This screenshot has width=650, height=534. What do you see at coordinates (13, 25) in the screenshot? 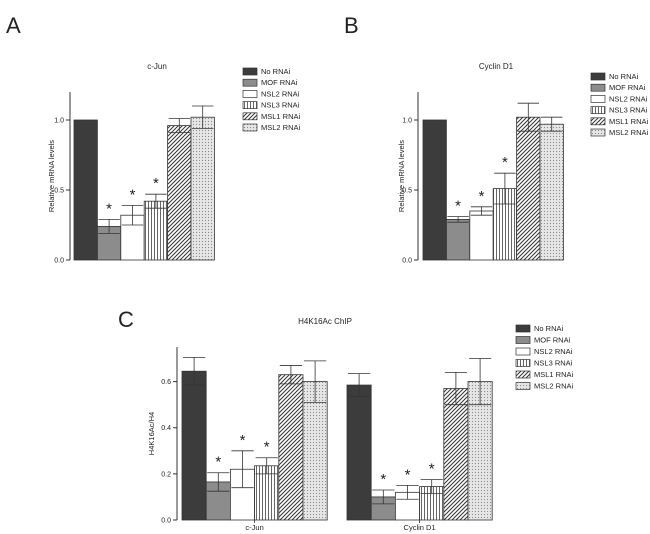
I see `panel-letter: A` at bounding box center [13, 25].